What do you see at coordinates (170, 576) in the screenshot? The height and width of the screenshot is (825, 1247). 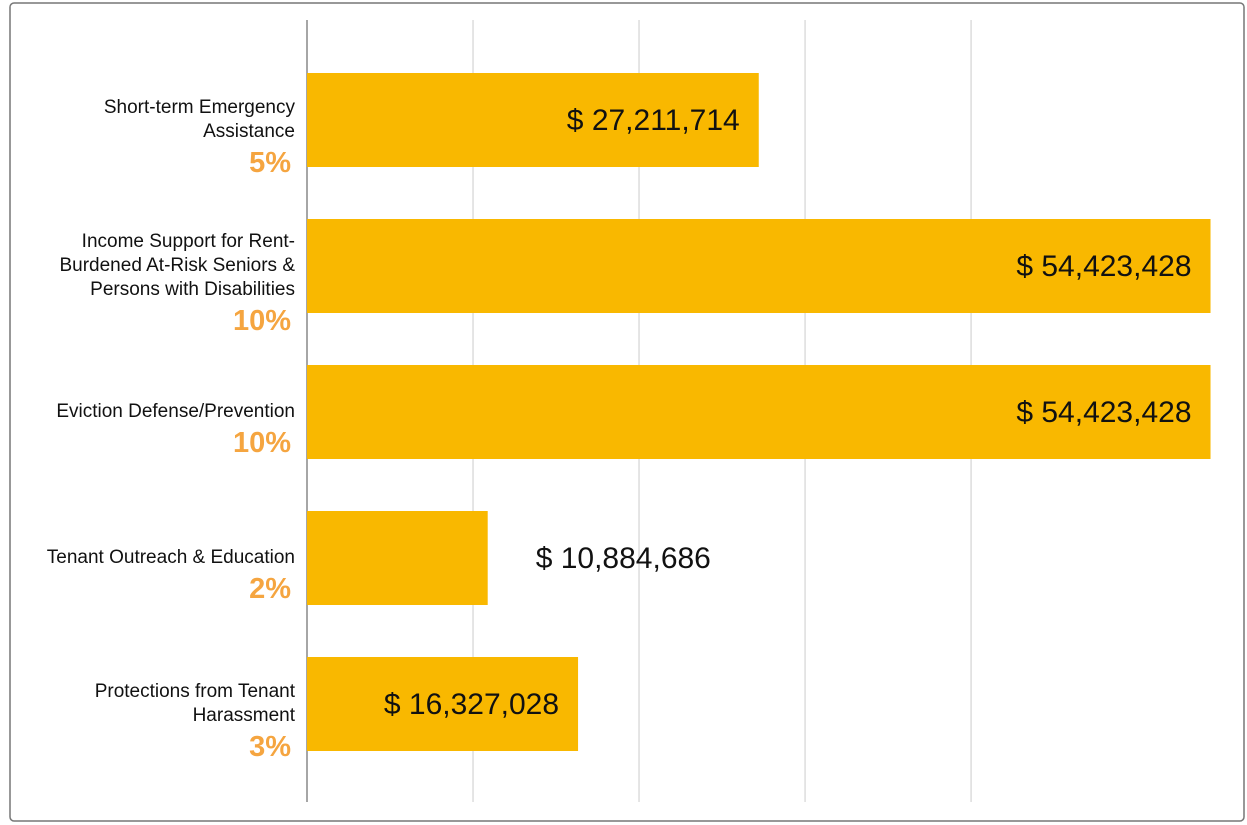 I see `category-label-group: Tenant Outreach & Education 2%` at bounding box center [170, 576].